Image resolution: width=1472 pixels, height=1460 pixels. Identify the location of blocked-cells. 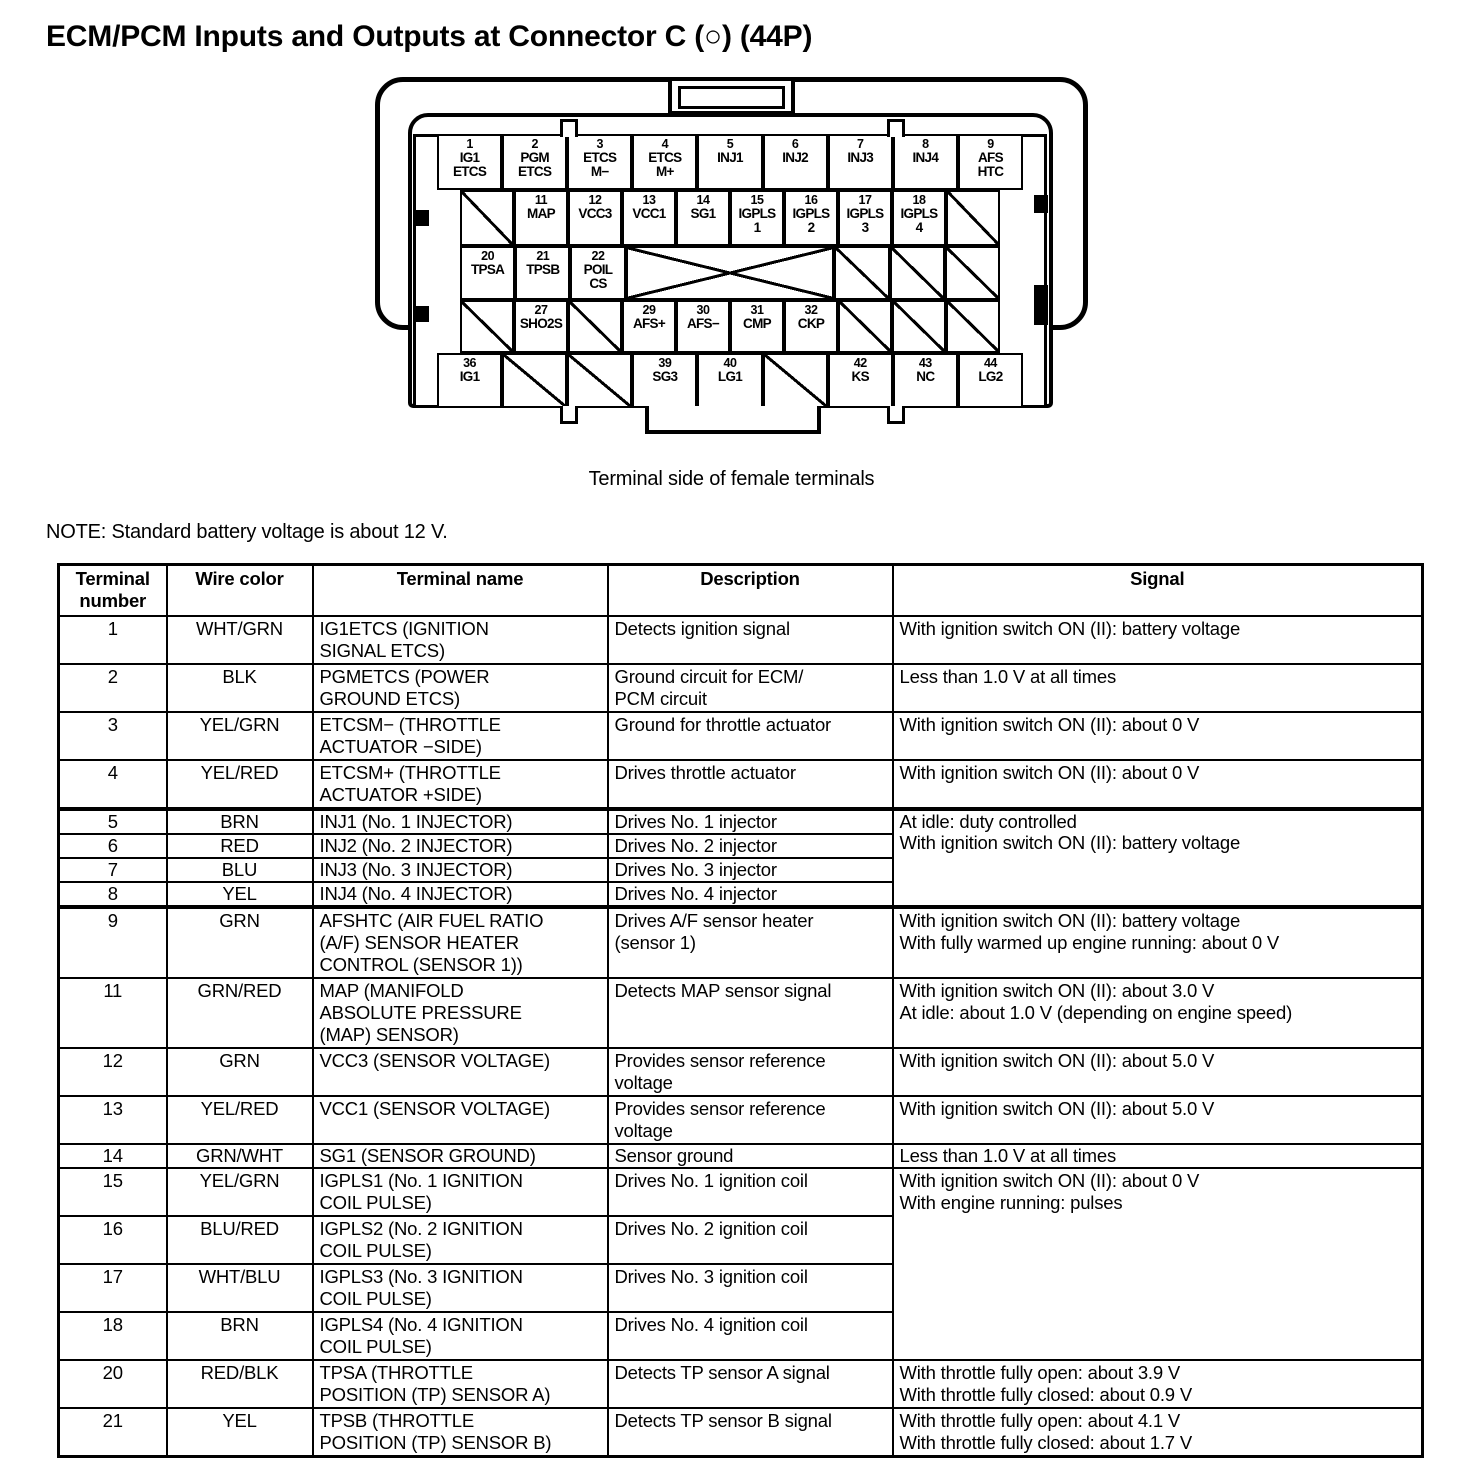
(730, 273).